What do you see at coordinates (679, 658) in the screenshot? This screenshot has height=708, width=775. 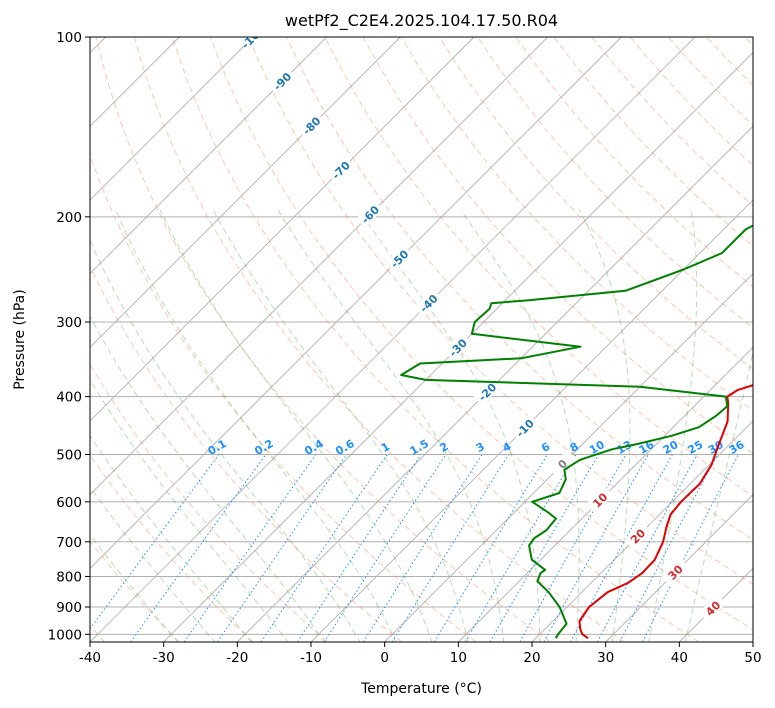 I see `x-tick-label: 40` at bounding box center [679, 658].